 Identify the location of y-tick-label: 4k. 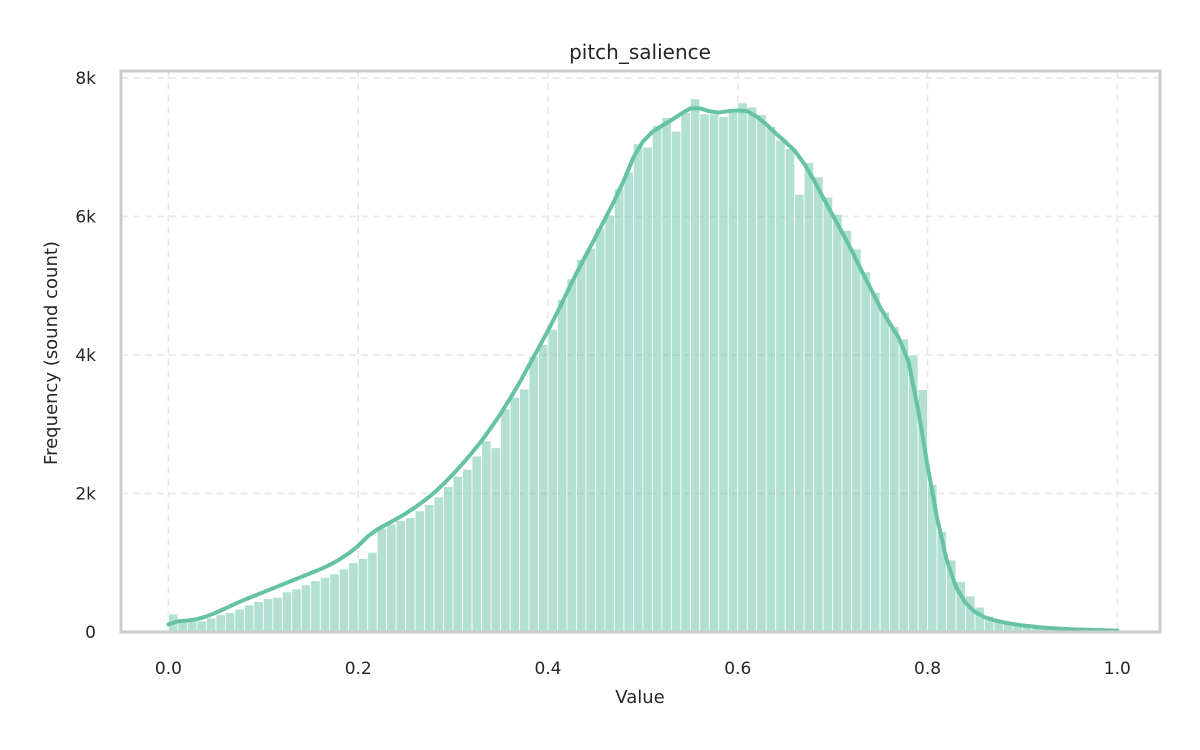
(85, 356).